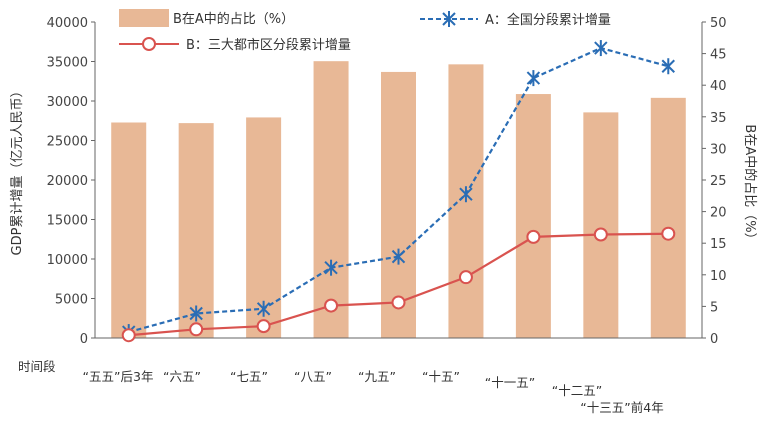  I want to click on x-tick-label: “十二五”, so click(577, 390).